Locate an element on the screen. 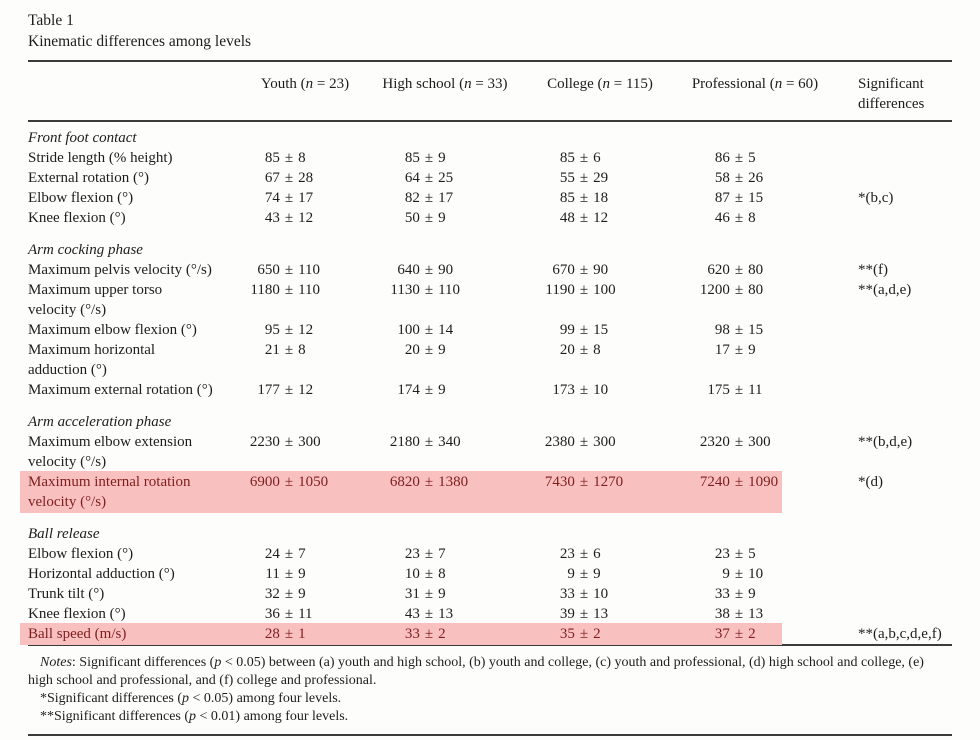 This screenshot has height=740, width=980. value-mean: 28 is located at coordinates (272, 634).